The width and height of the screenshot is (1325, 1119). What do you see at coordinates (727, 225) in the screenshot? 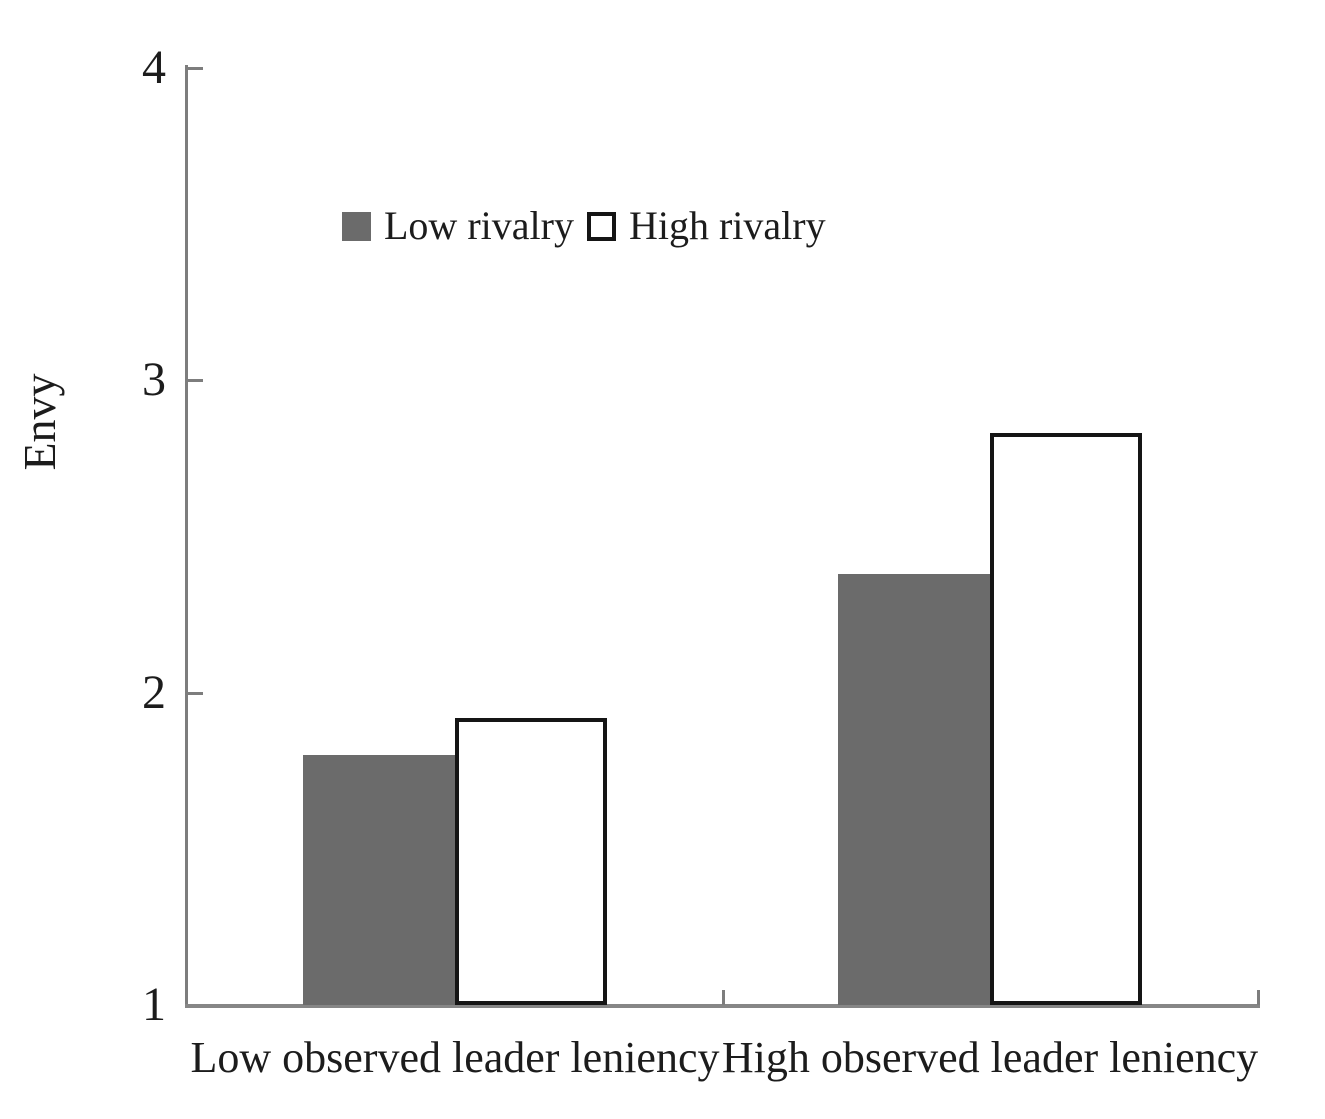
I see `legend-label-high-rivalry: High rivalry` at bounding box center [727, 225].